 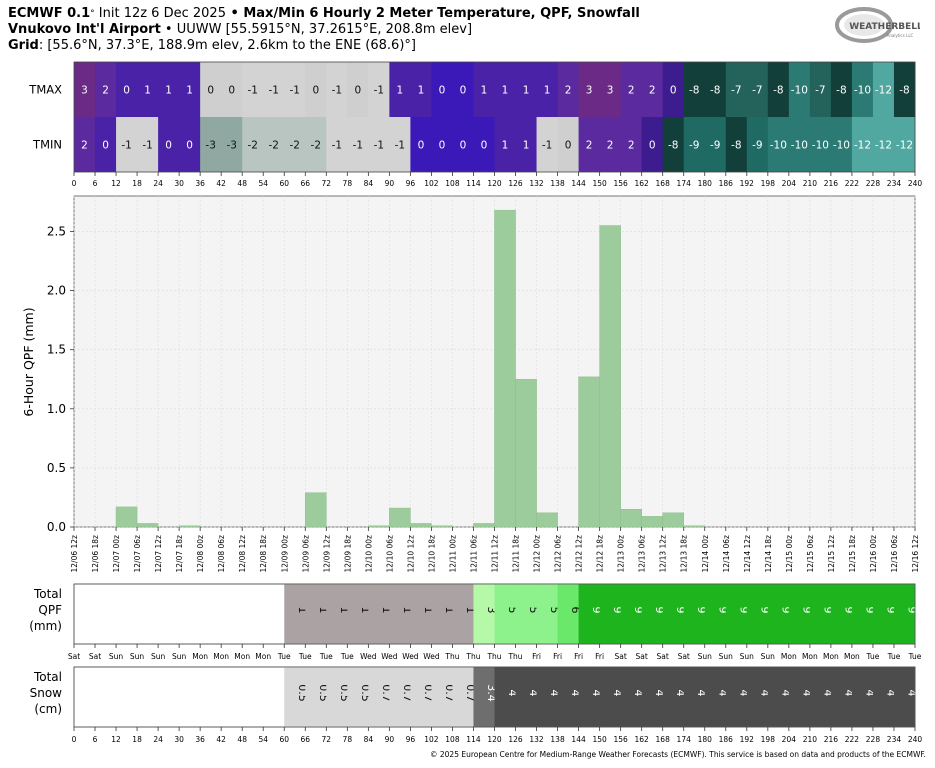 What do you see at coordinates (410, 554) in the screenshot?
I see `x-tick-label: 12/10 12z` at bounding box center [410, 554].